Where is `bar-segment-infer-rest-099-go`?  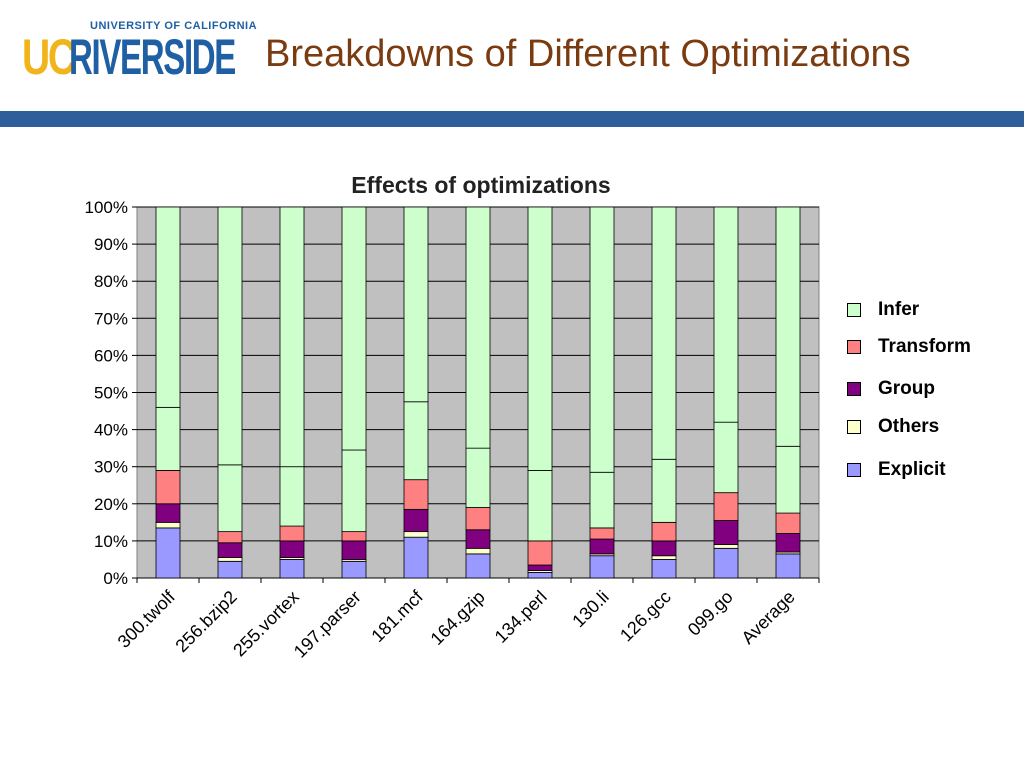 bar-segment-infer-rest-099-go is located at coordinates (726, 314).